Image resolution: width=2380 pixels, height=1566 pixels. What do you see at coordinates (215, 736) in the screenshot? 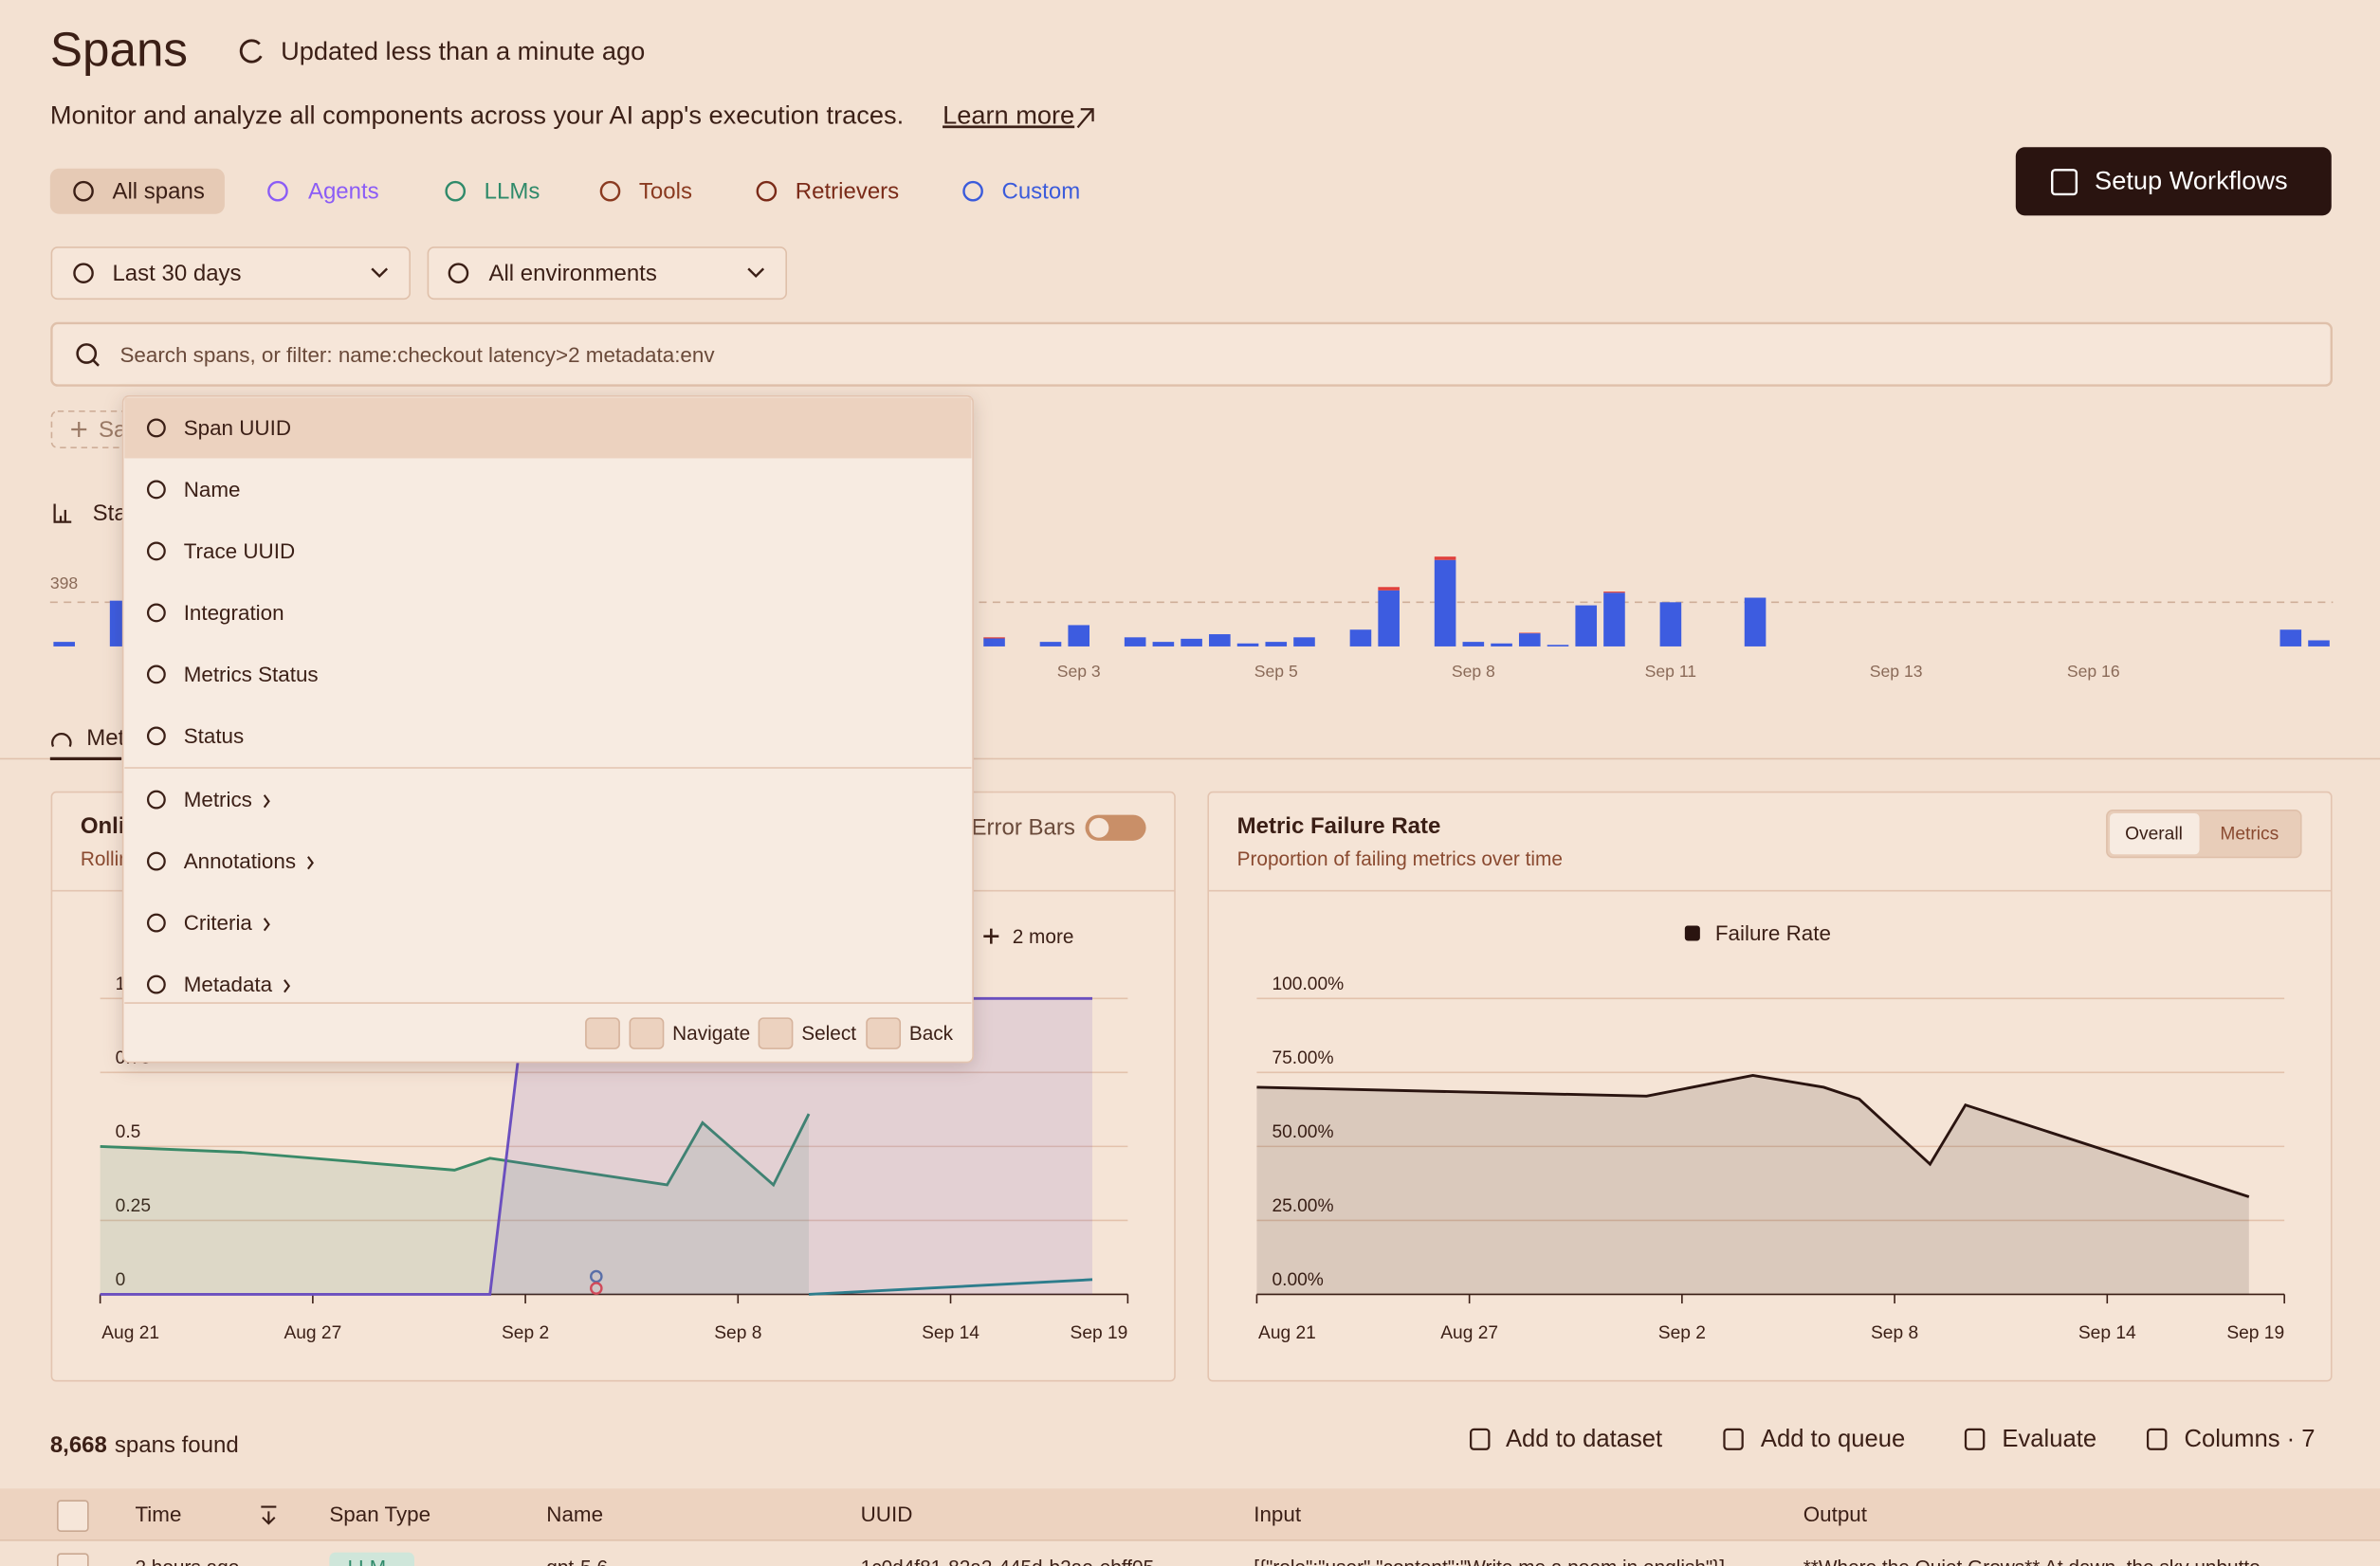
I see `dropdown-option: Status` at bounding box center [215, 736].